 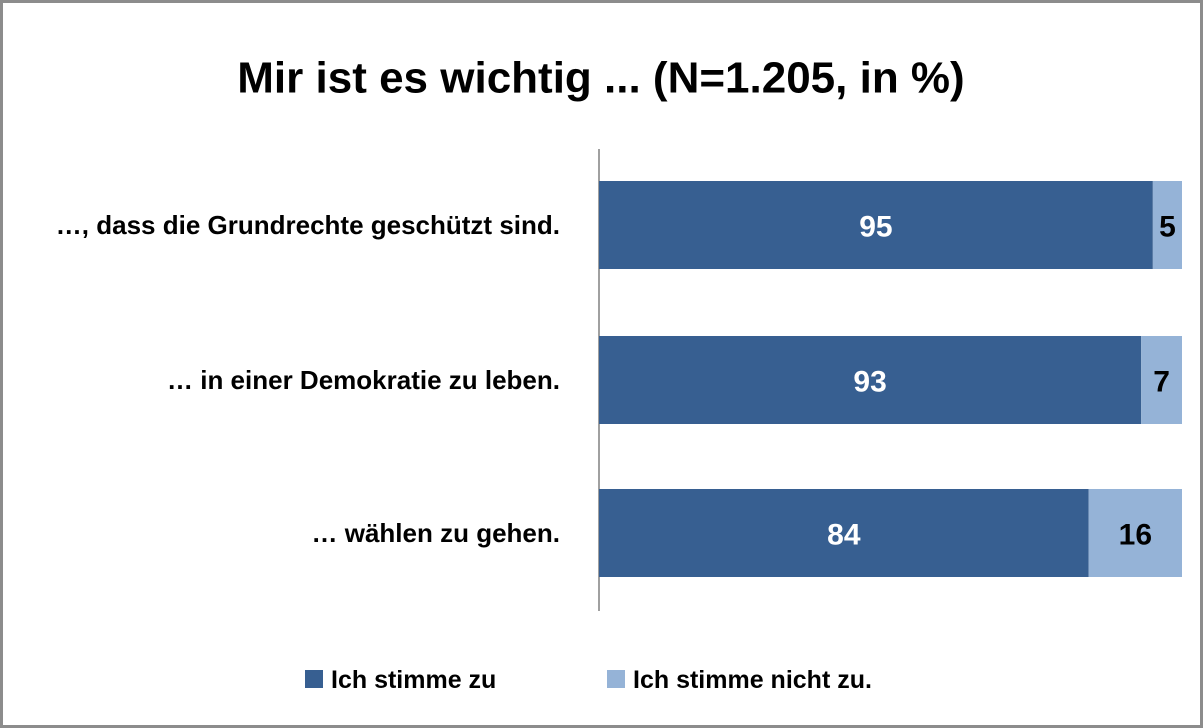 I want to click on chart-title: Mir ist es wichtig ... (N=1.205, in %), so click(x=600, y=78).